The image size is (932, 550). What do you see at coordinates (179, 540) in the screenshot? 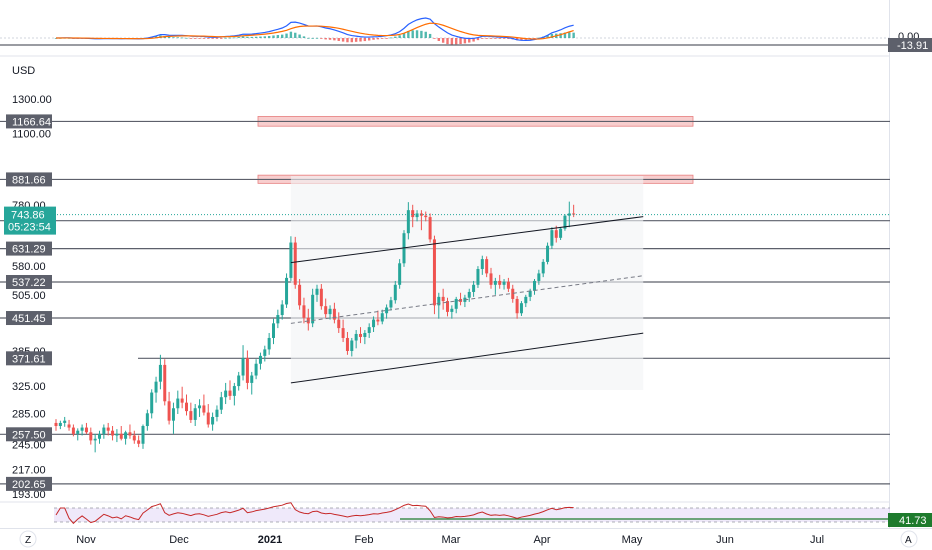
I see `time-axis-label: Dec` at bounding box center [179, 540].